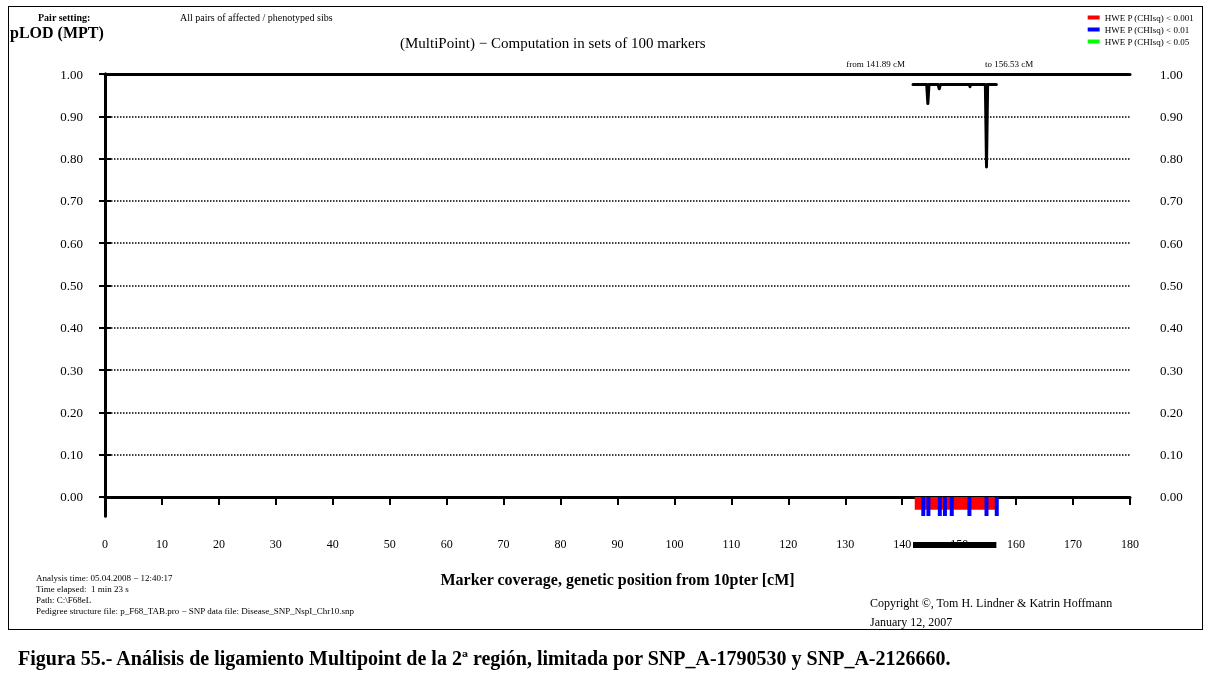  I want to click on text: Analysis time: 05.04.2008 − 12:40:17, so click(105, 577).